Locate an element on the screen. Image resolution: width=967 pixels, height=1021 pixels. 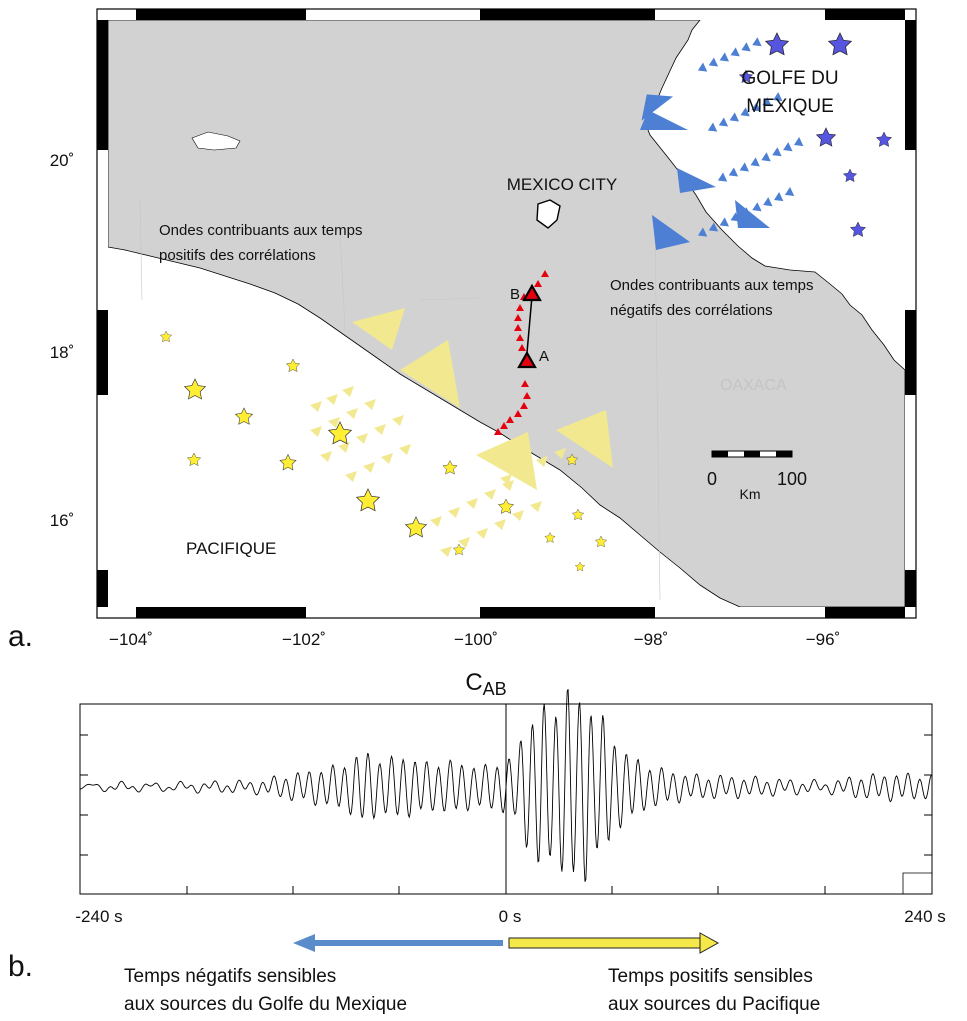
station-a-marker is located at coordinates (527, 359).